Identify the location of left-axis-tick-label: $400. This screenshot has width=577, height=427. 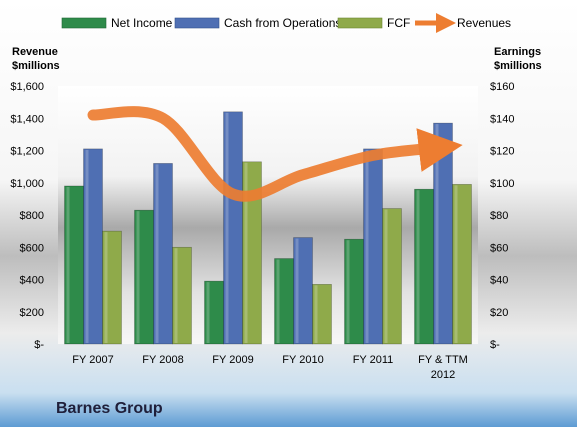
(32, 281).